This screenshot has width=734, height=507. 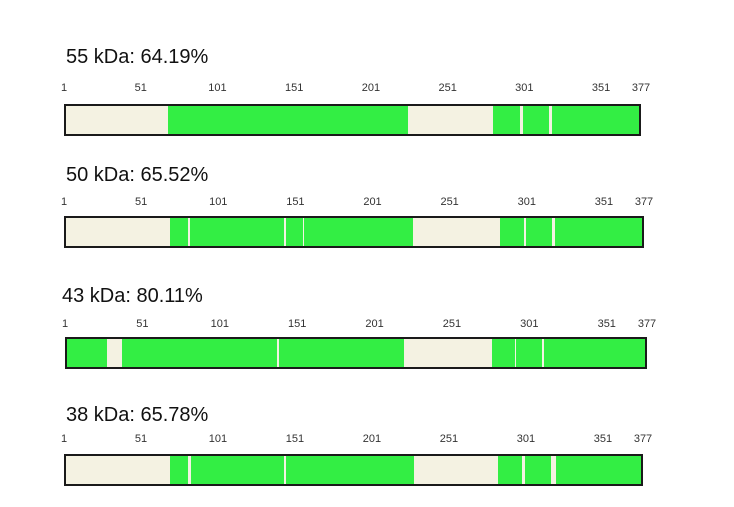 I want to click on panel-title: 43 kDa: 80.11%, so click(x=132, y=296).